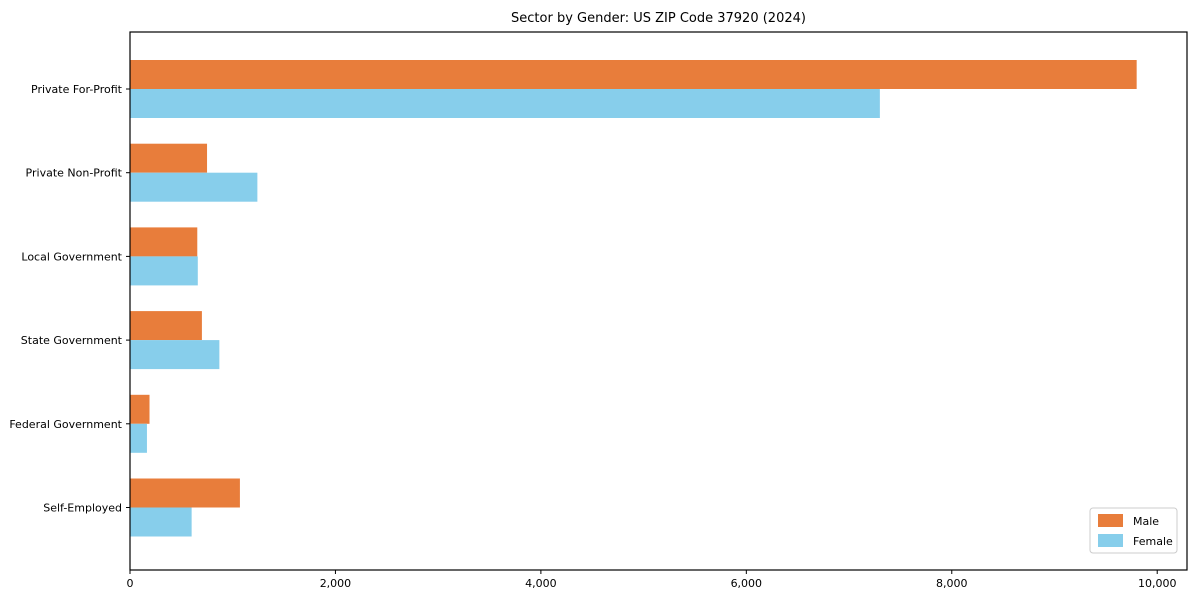  What do you see at coordinates (161, 522) in the screenshot?
I see `bar-female-self-employed` at bounding box center [161, 522].